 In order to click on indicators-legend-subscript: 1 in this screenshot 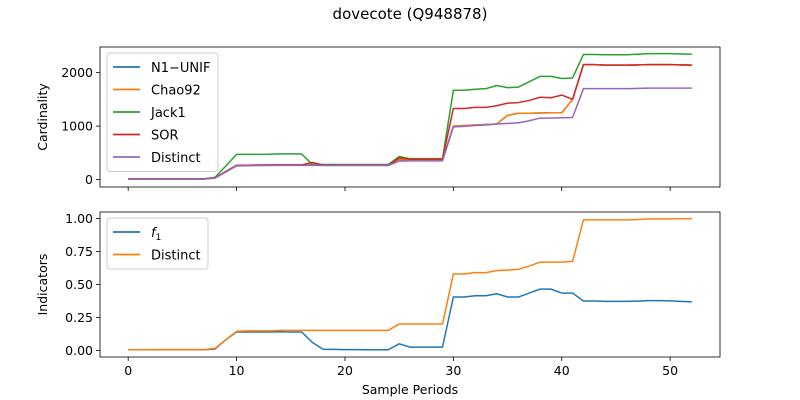, I will do `click(159, 238)`.